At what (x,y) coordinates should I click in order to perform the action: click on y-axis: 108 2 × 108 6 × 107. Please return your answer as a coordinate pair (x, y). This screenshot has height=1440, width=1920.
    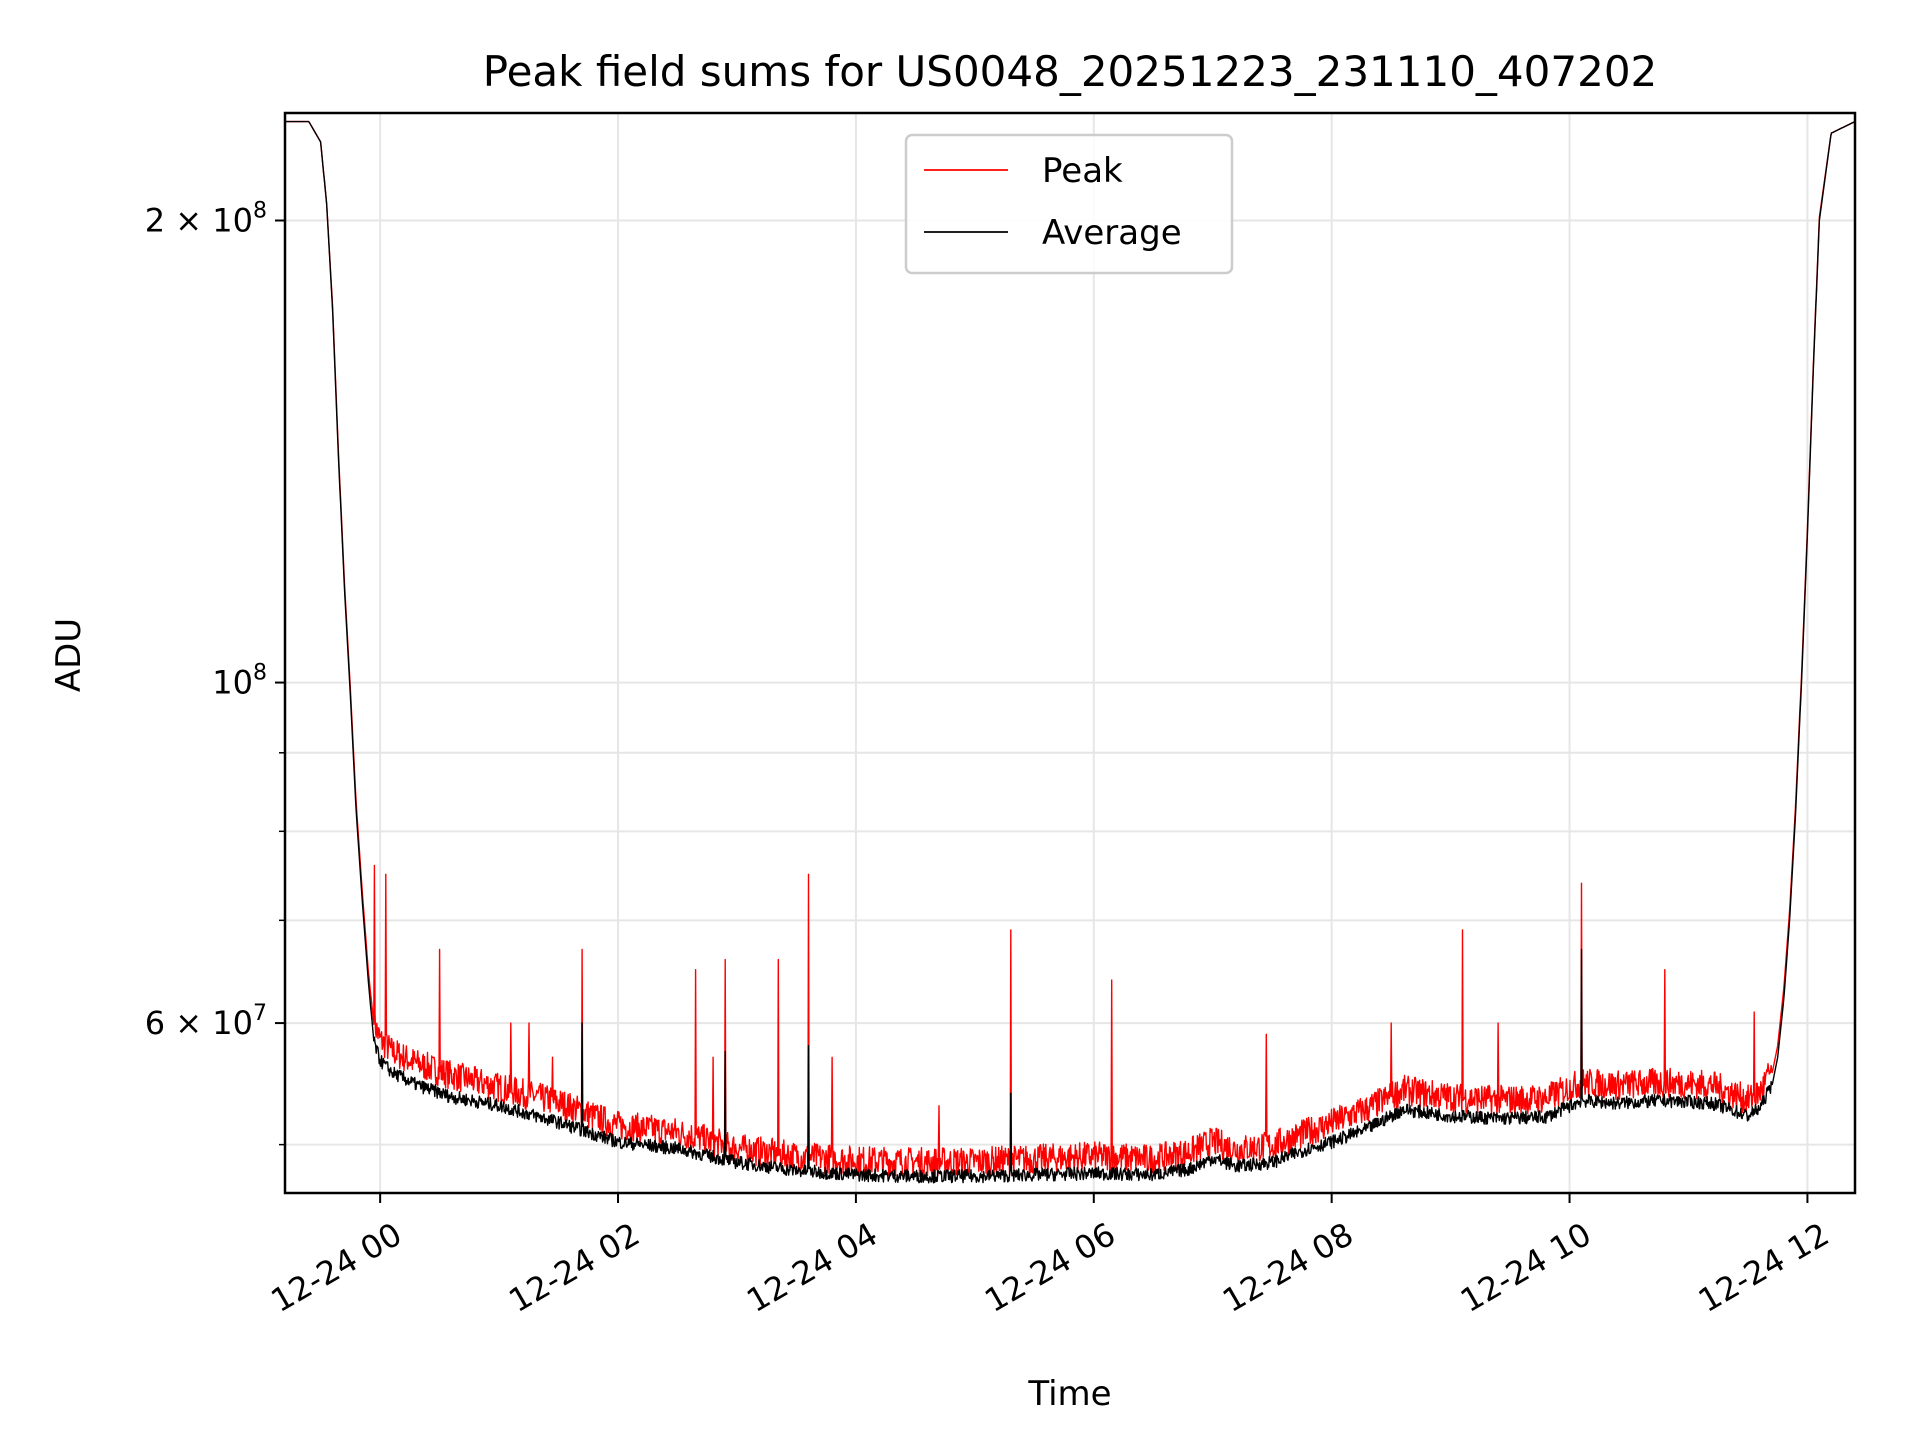
    Looking at the image, I should click on (215, 672).